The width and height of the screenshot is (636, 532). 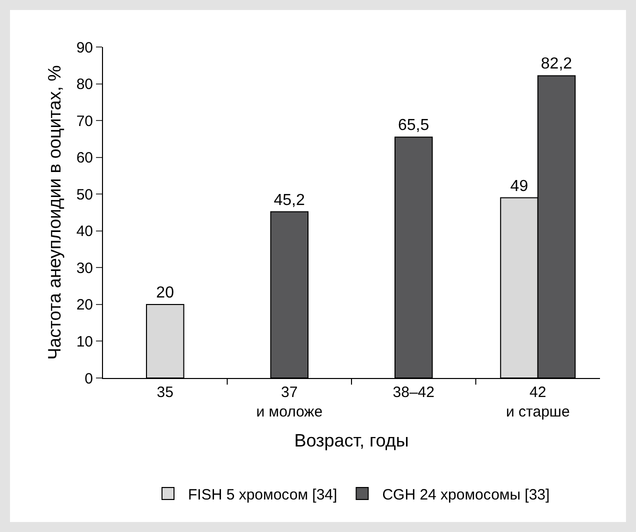 What do you see at coordinates (289, 402) in the screenshot?
I see `x-tick-label: 37 и моложе` at bounding box center [289, 402].